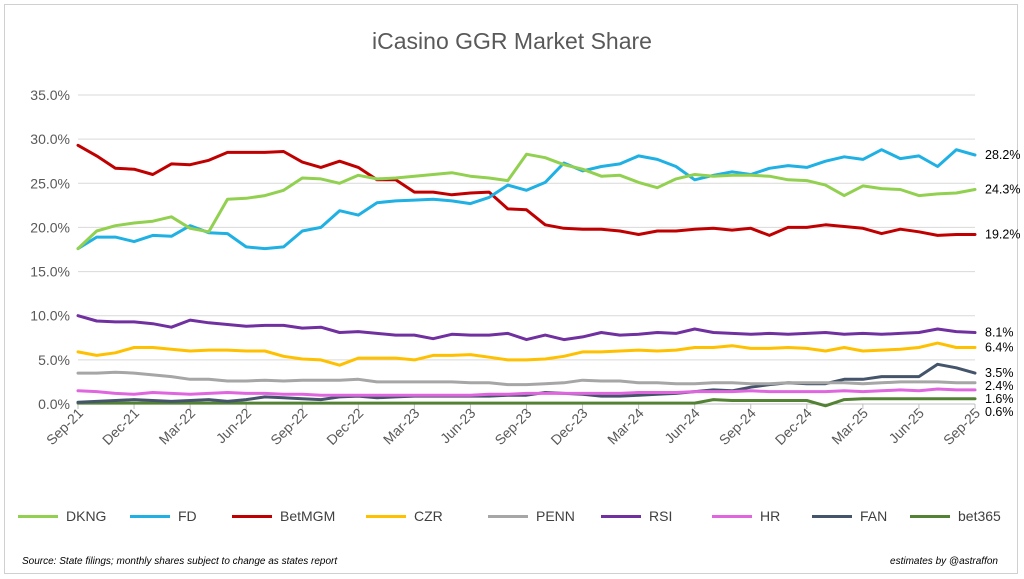 The height and width of the screenshot is (579, 1024). What do you see at coordinates (401, 426) in the screenshot?
I see `x-tick-label: Mar-23` at bounding box center [401, 426].